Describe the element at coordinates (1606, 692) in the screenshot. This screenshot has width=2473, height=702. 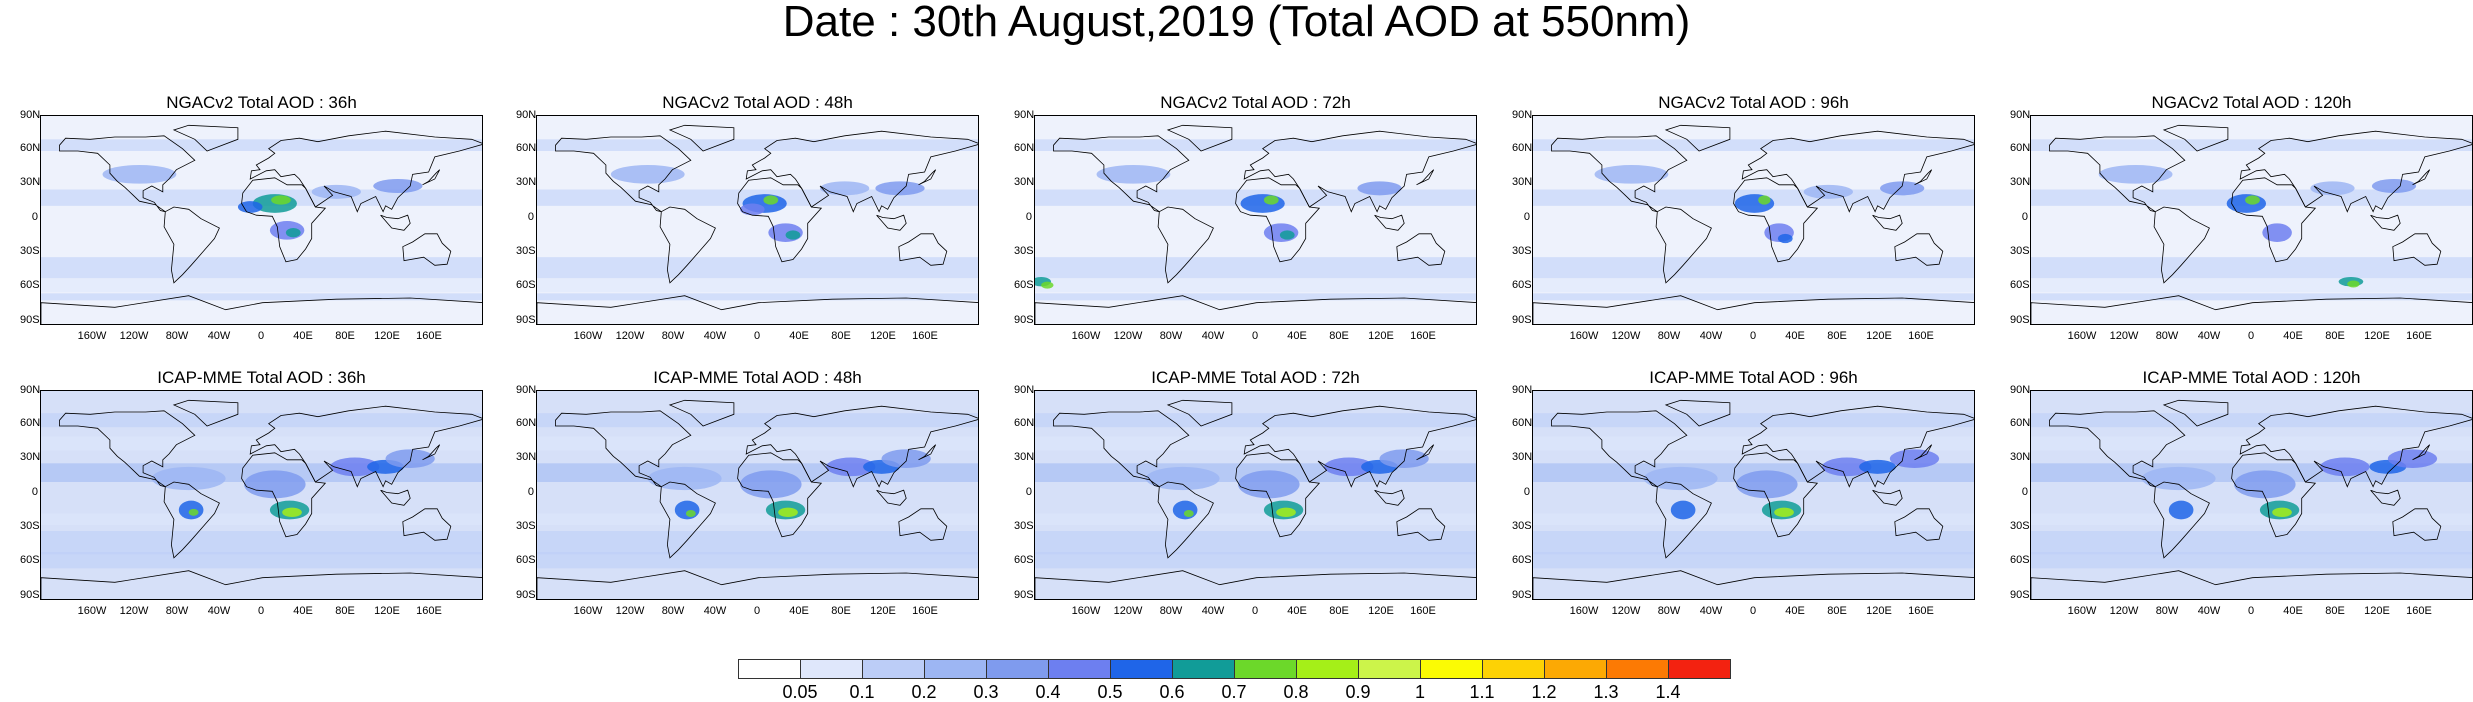
I see `colorbar-label: 1.3` at that location.